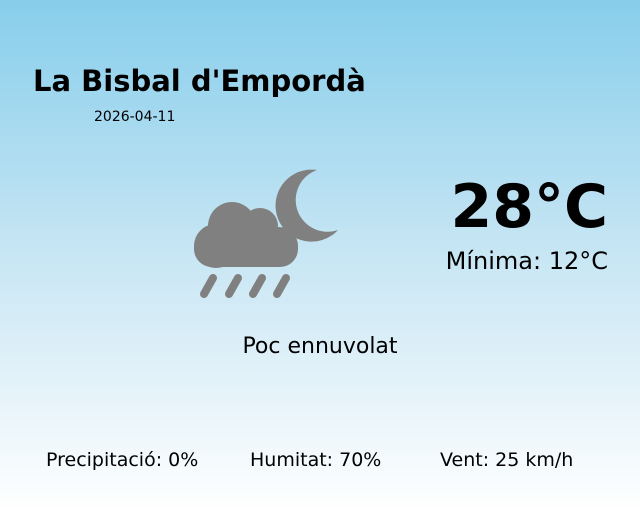 This screenshot has height=512, width=640. What do you see at coordinates (507, 460) in the screenshot?
I see `wind-stat: Vent: 25 km/h` at bounding box center [507, 460].